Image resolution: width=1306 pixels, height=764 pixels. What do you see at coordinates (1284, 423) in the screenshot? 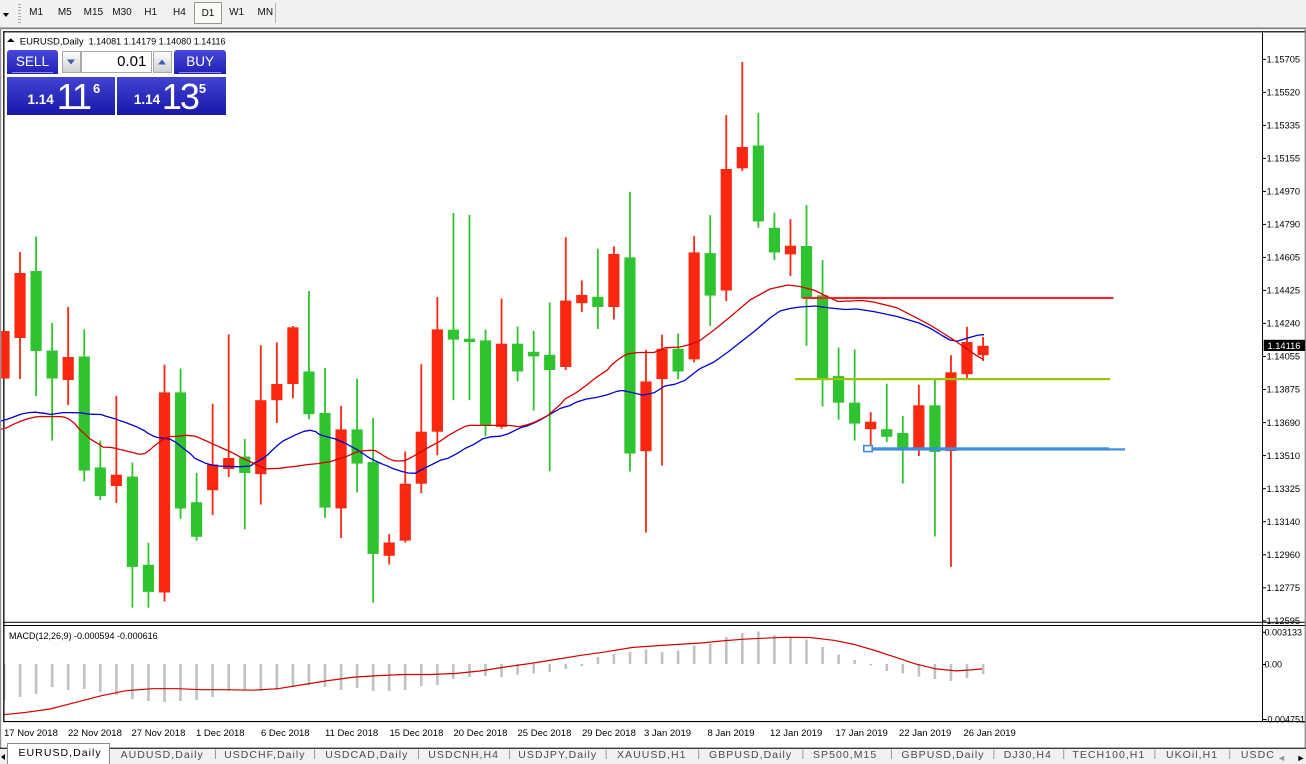
I see `svg-text: 1.13690` at bounding box center [1284, 423].